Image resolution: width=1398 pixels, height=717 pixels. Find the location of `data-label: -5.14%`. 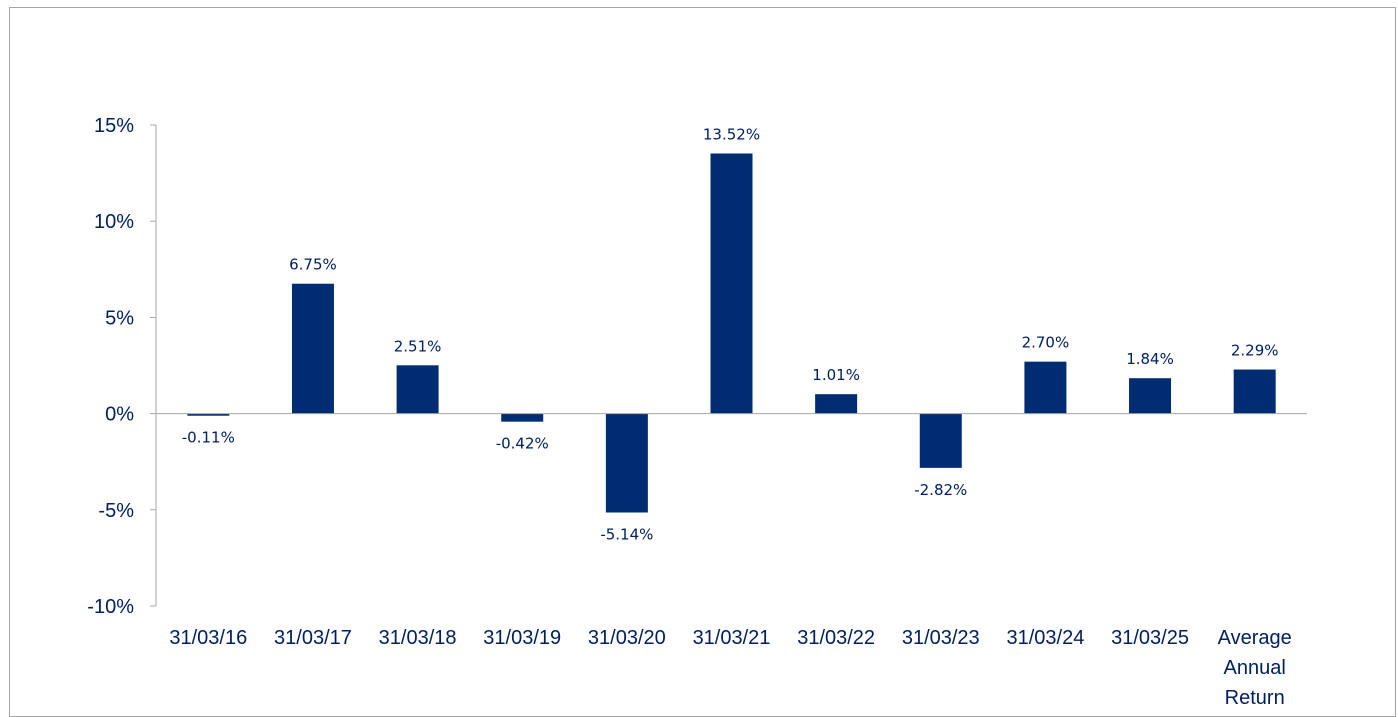

data-label: -5.14% is located at coordinates (626, 534).